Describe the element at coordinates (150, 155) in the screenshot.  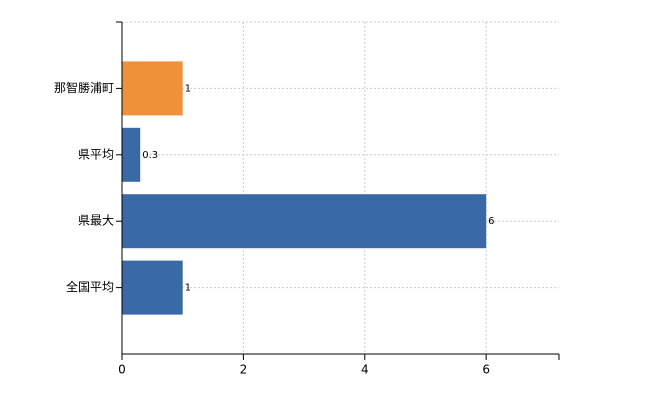
I see `value-label: 0.3` at that location.